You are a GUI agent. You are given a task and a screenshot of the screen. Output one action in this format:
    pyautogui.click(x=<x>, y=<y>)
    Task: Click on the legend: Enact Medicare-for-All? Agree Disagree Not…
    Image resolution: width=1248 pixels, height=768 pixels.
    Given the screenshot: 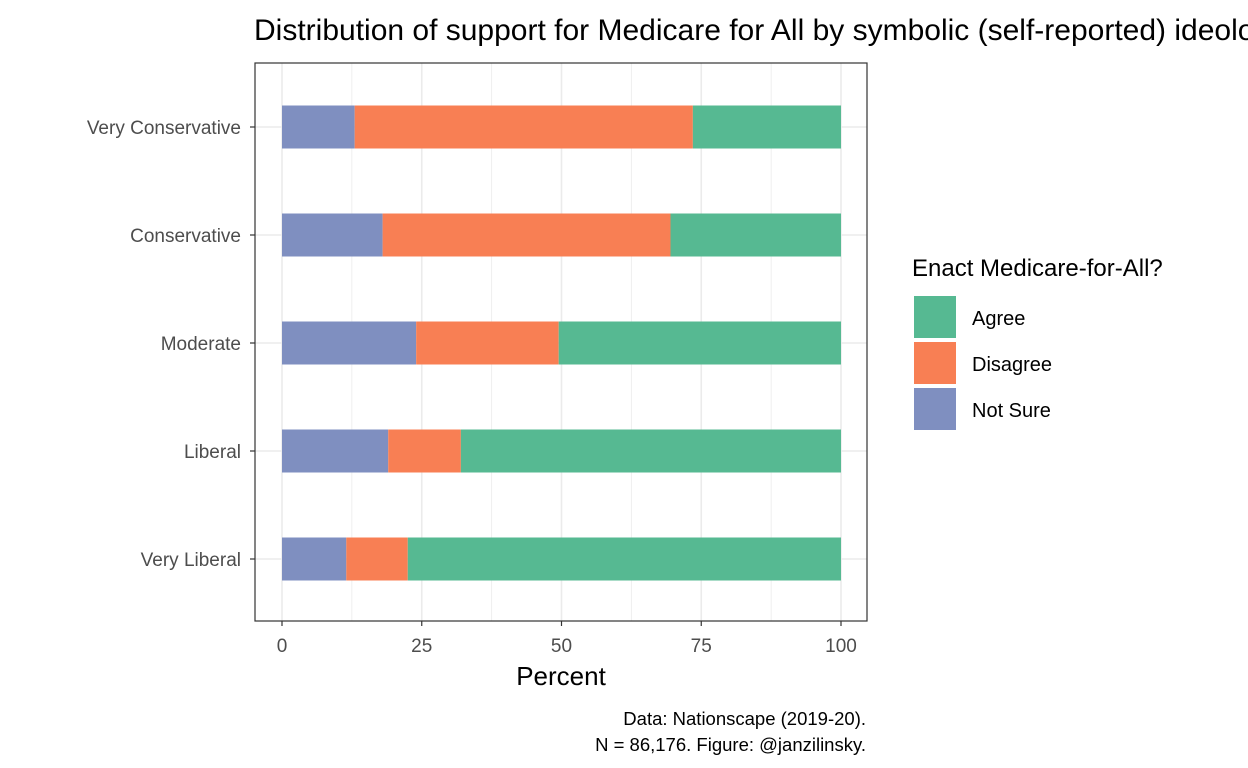 What is the action you would take?
    pyautogui.click(x=1037, y=342)
    